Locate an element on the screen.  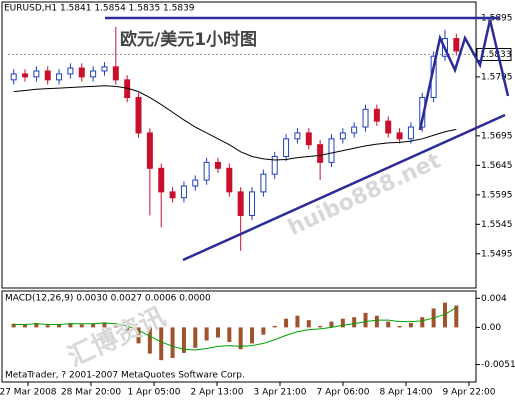
current-price-label: 1.5833 is located at coordinates (496, 55).